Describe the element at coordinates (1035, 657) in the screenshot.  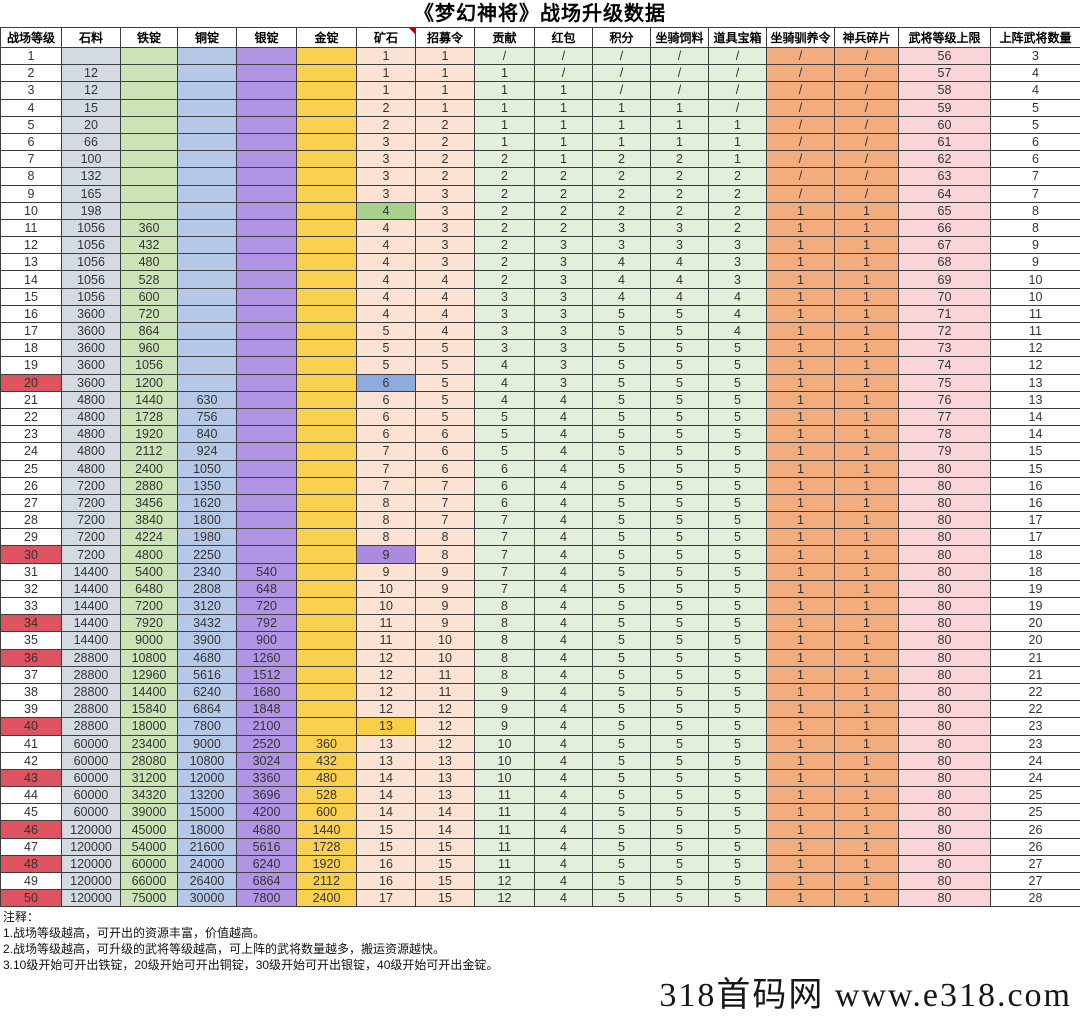
I see `cell-deployed-general-count: 21` at that location.